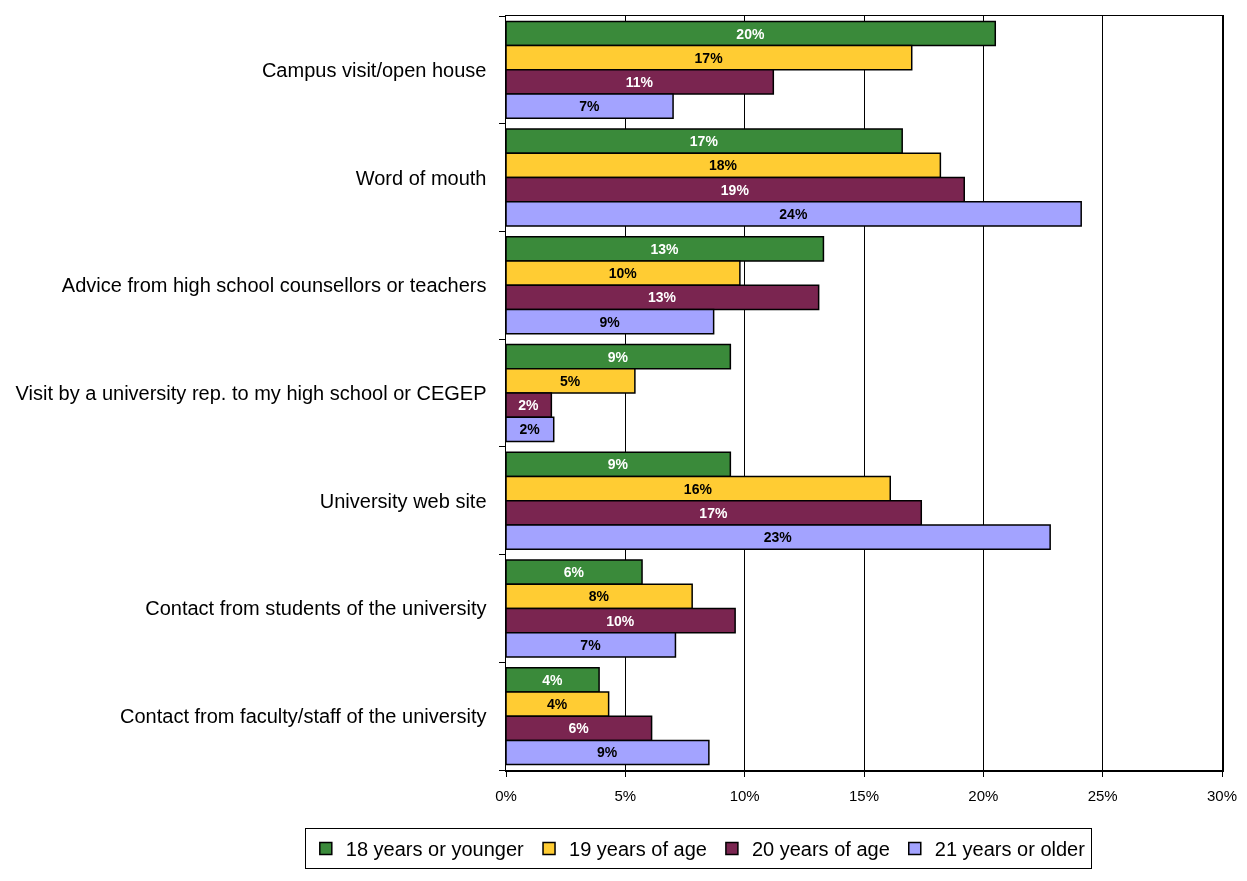 The image size is (1247, 881). I want to click on data-label: 18%, so click(723, 165).